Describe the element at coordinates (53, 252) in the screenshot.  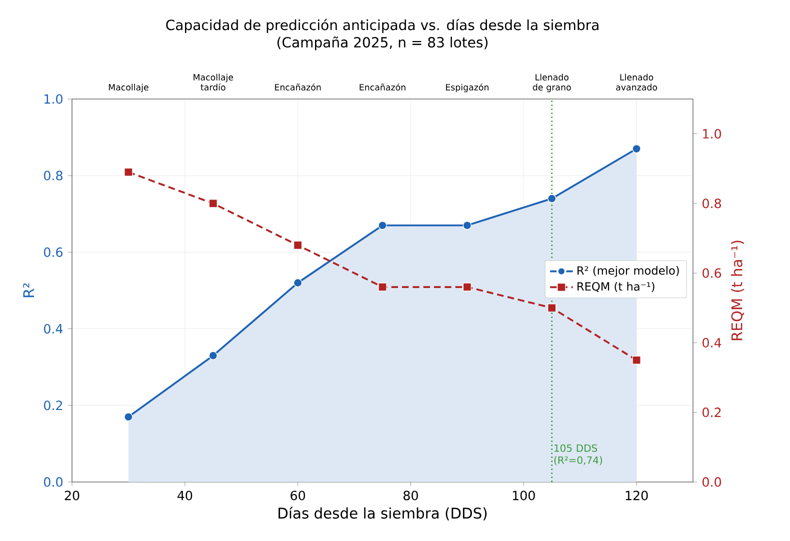
I see `y-tick-label: 0.6` at that location.